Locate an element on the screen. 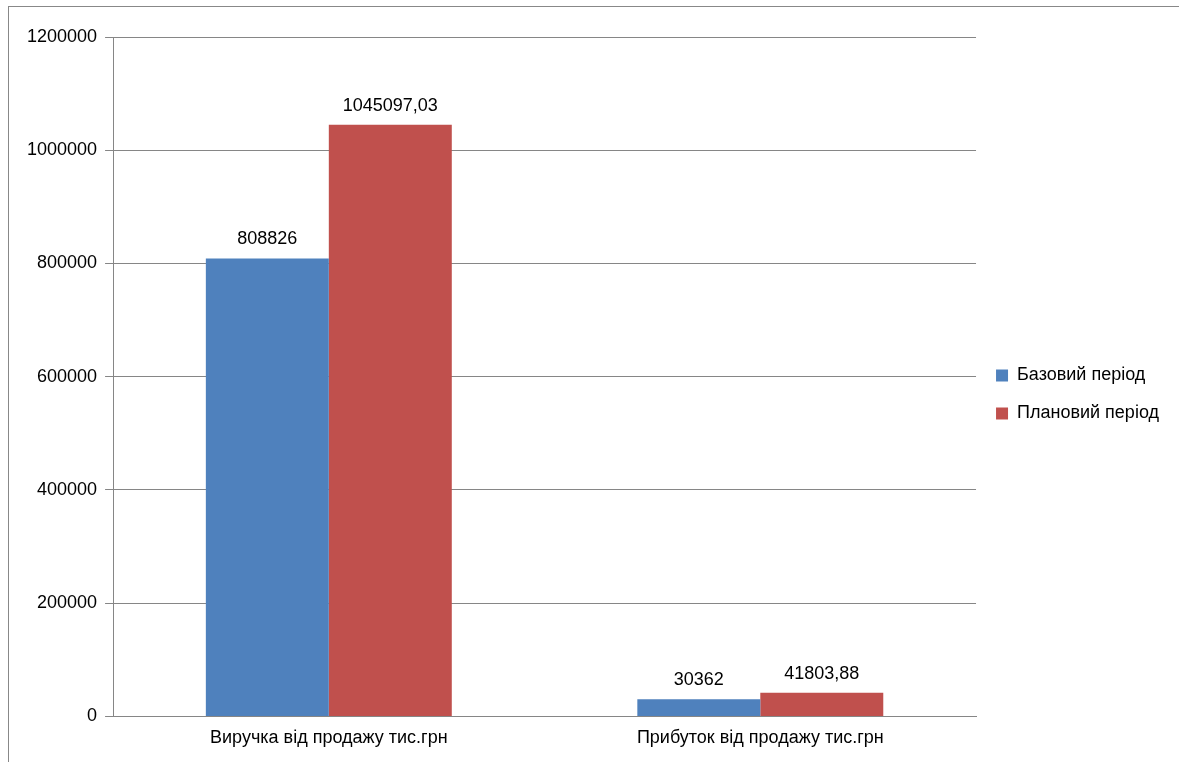  data-label: 30362 is located at coordinates (698, 679).